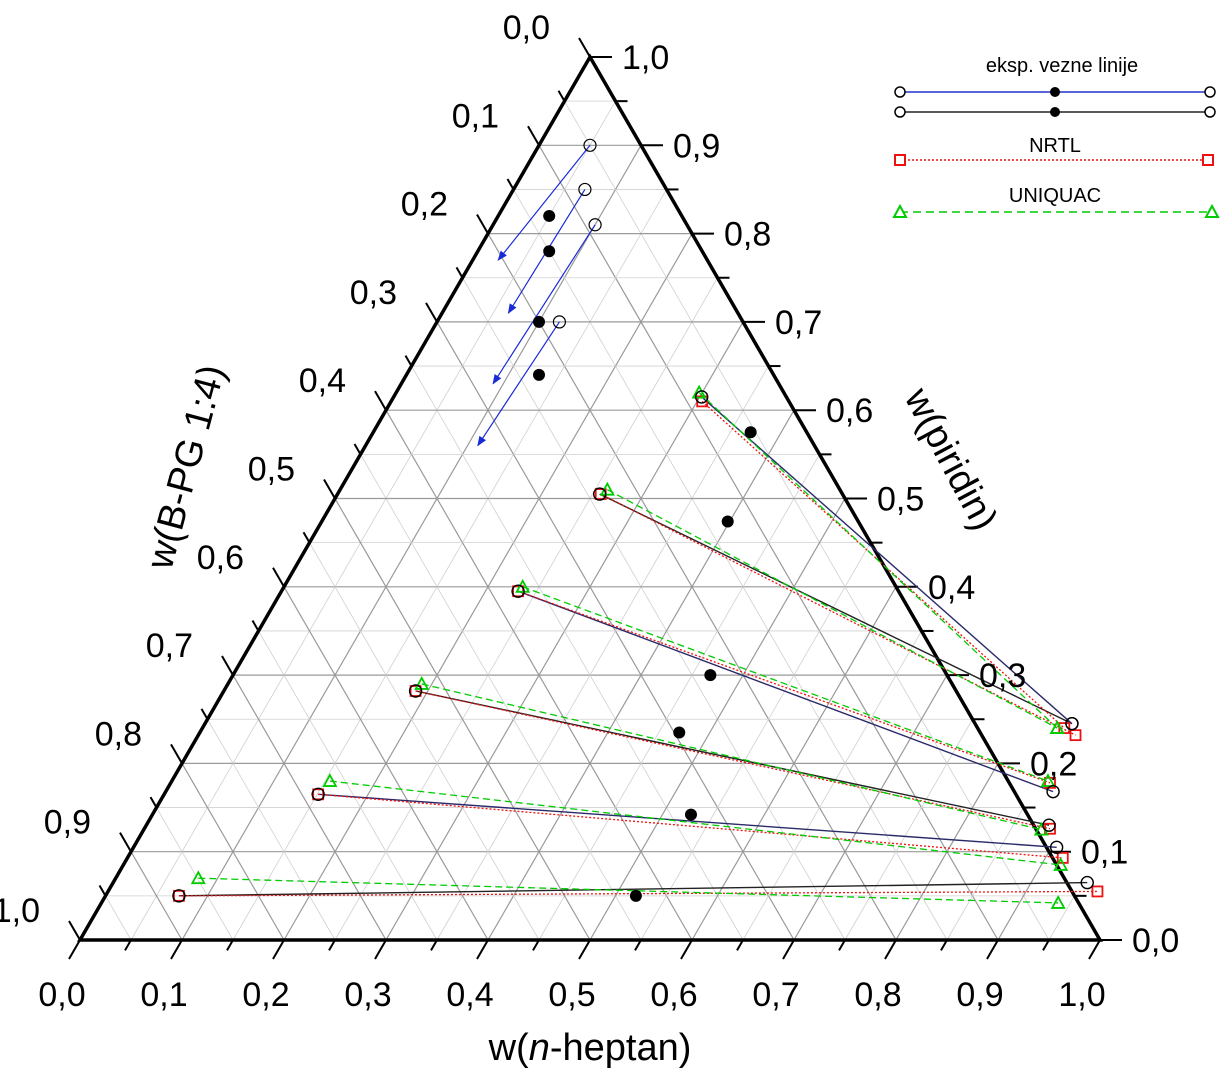 The image size is (1222, 1074). I want to click on tick-label-right: 0,5, so click(900, 500).